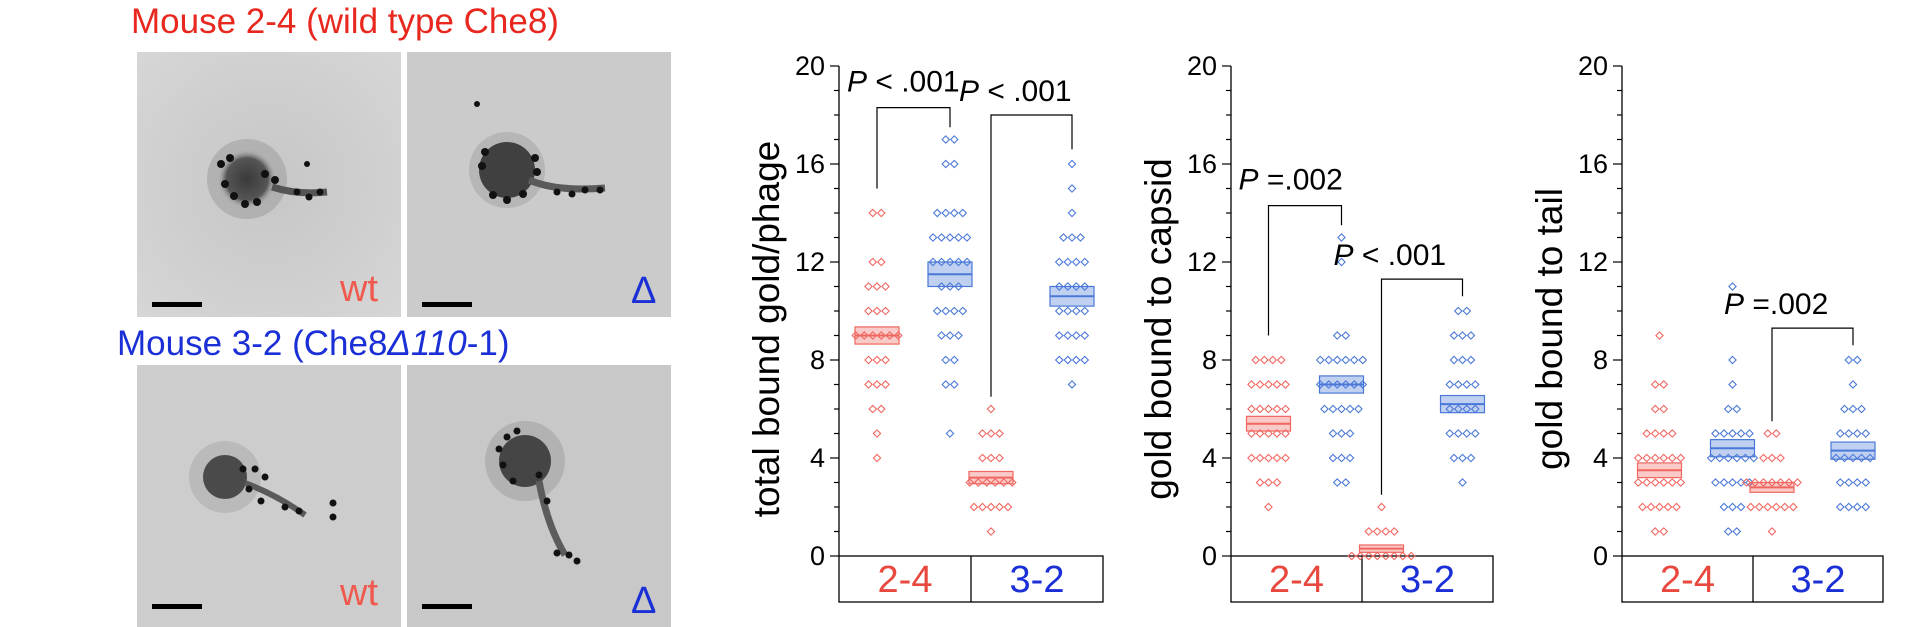  Describe the element at coordinates (1202, 164) in the screenshot. I see `y-tick-label: 16` at that location.